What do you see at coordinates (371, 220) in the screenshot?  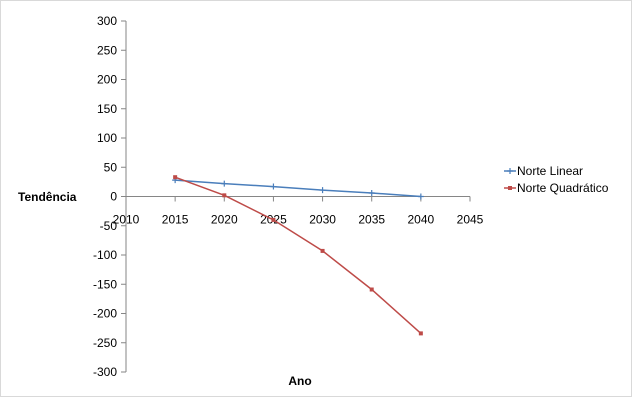 I see `x-tick-label: 2035` at bounding box center [371, 220].